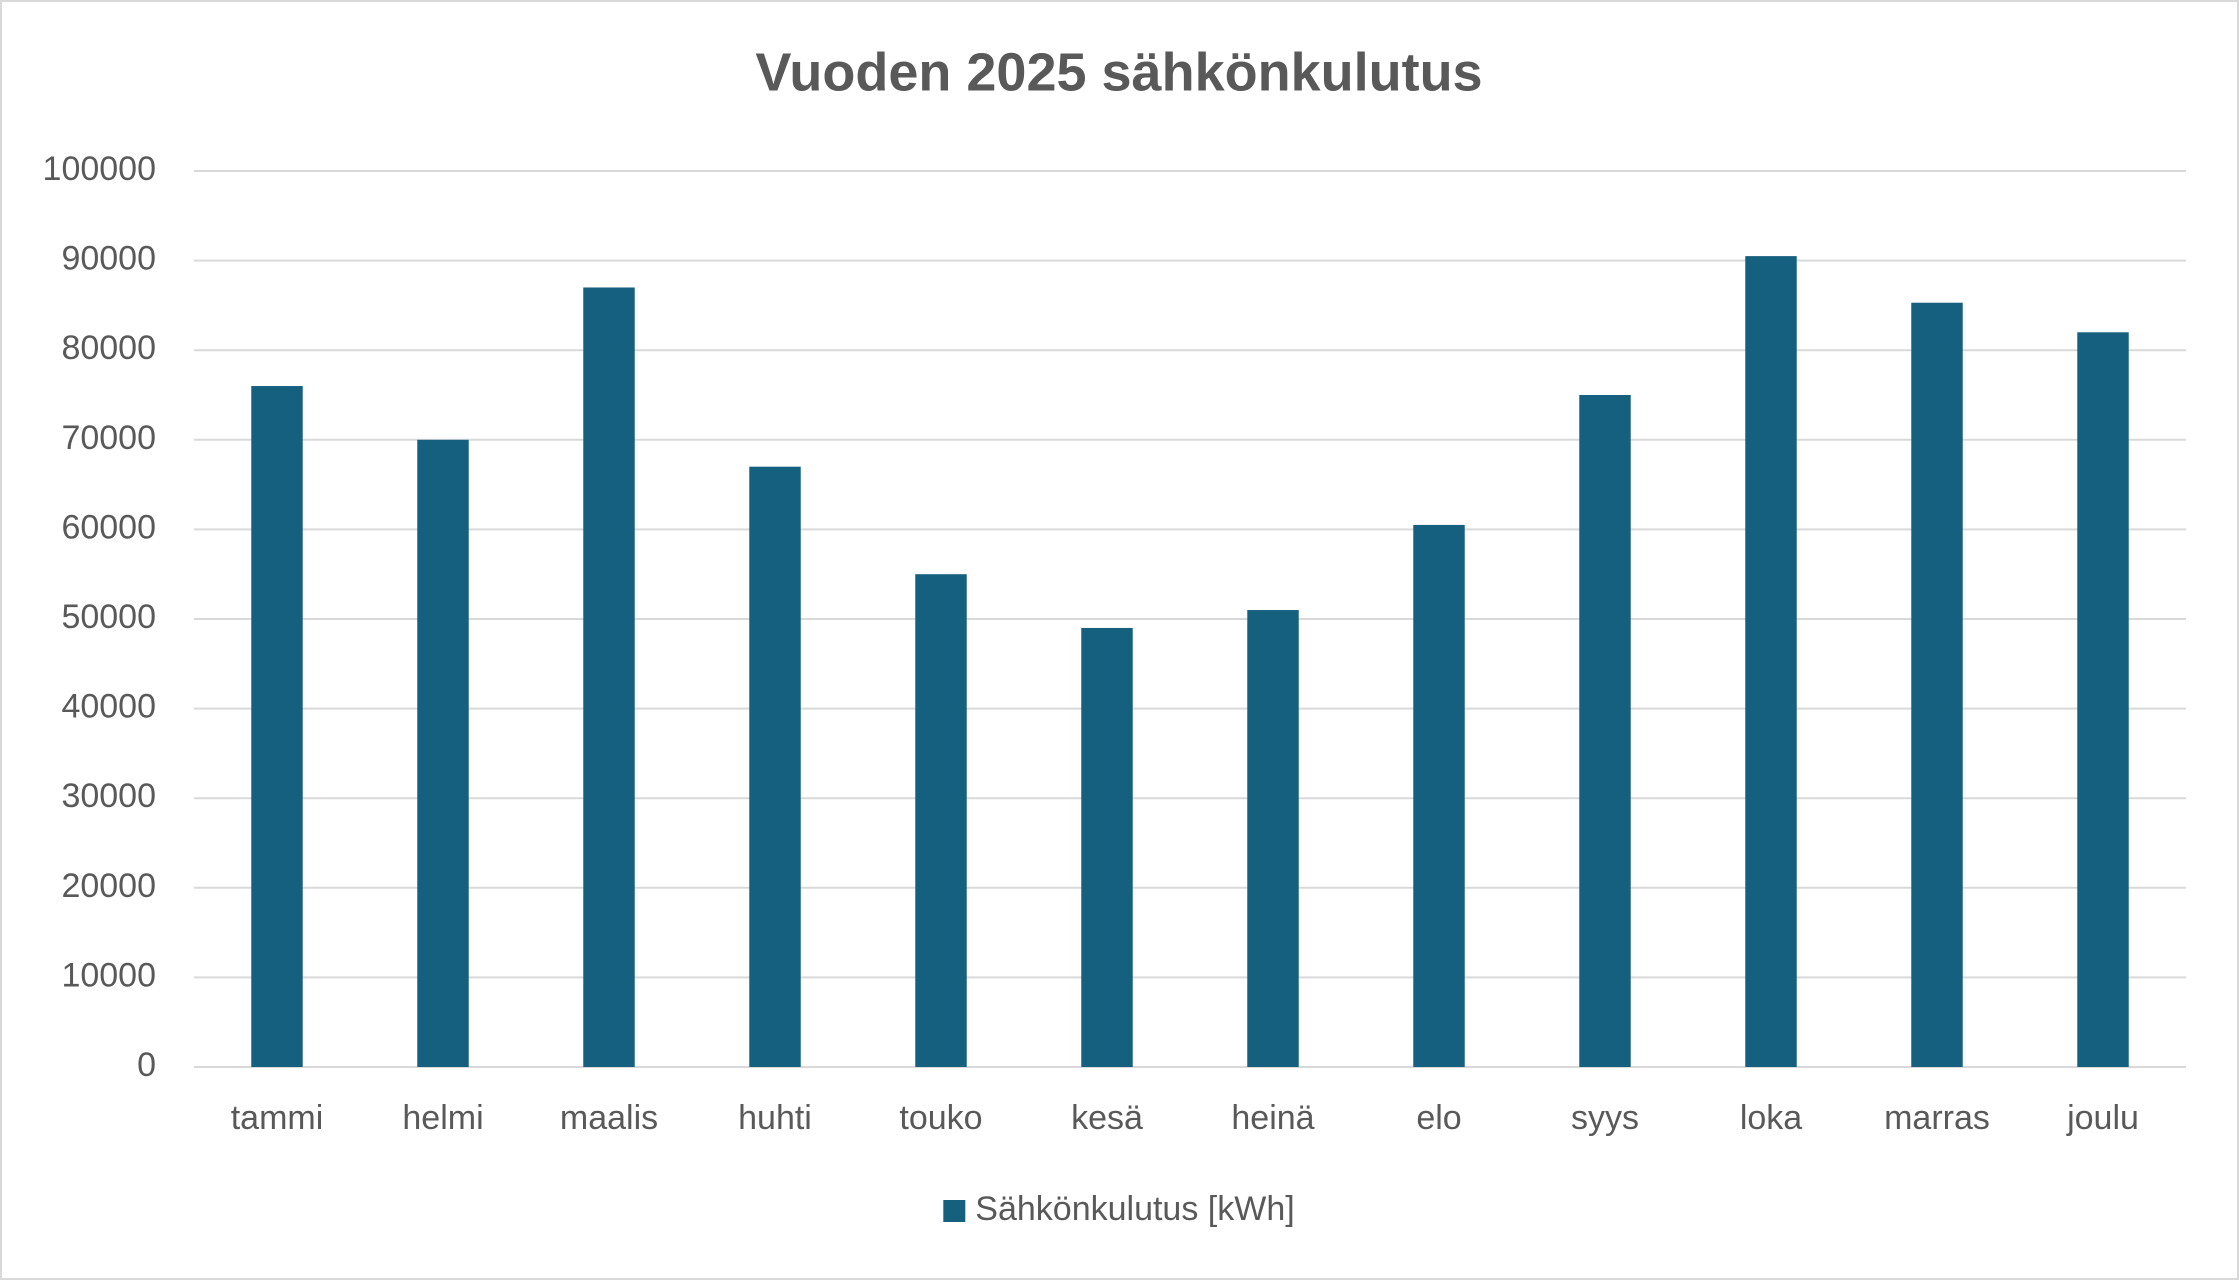  Describe the element at coordinates (1771, 1118) in the screenshot. I see `x-tick-label: loka` at that location.